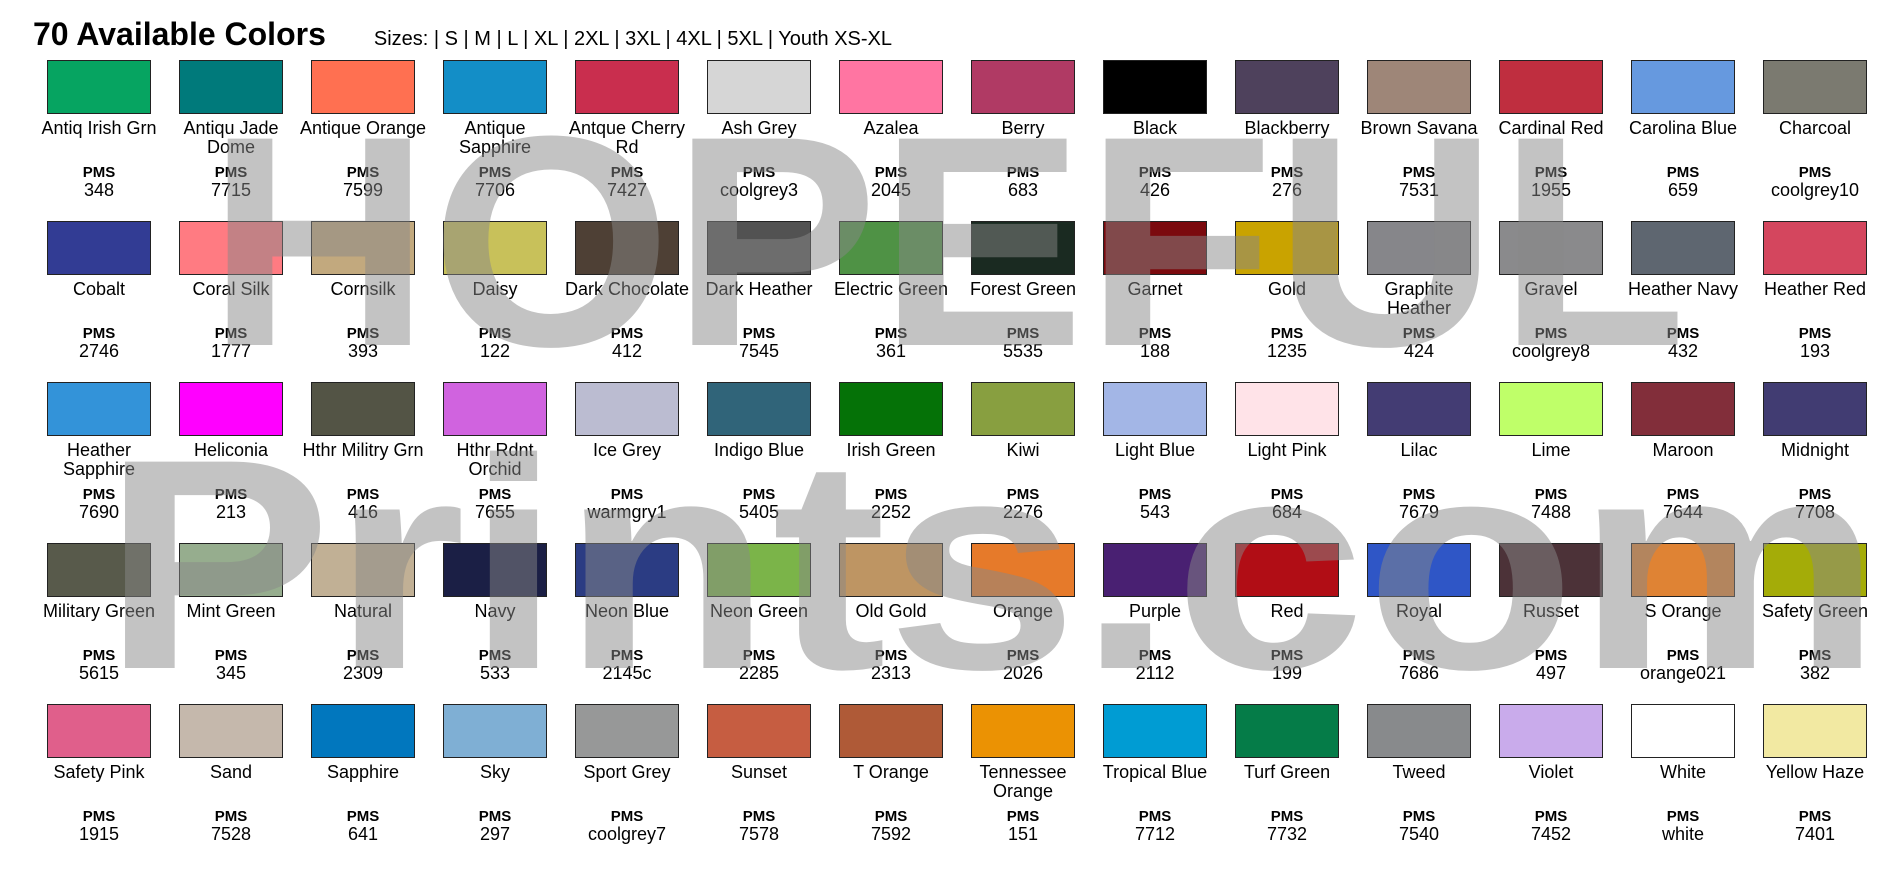 This screenshot has height=891, width=1894. I want to click on pms-value: 5615, so click(99, 673).